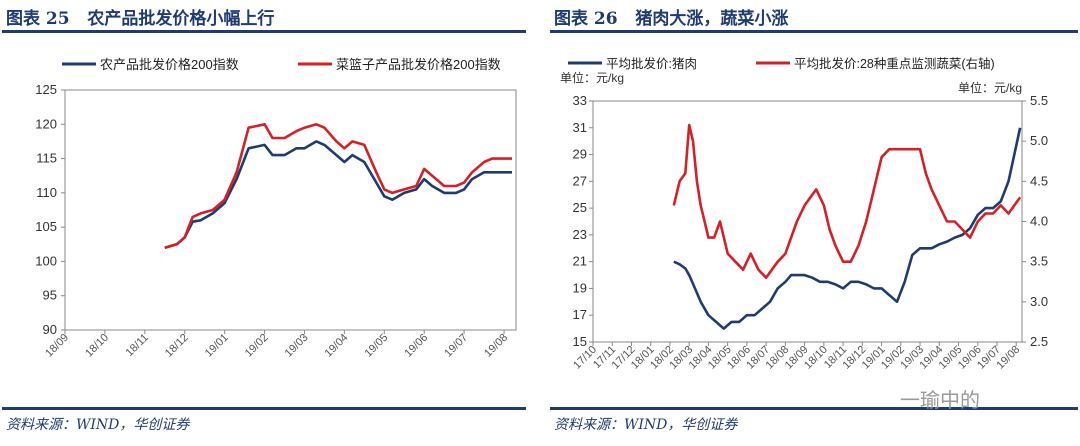 The image size is (1080, 446). What do you see at coordinates (137, 345) in the screenshot?
I see `x-tick-label: 18/11` at bounding box center [137, 345].